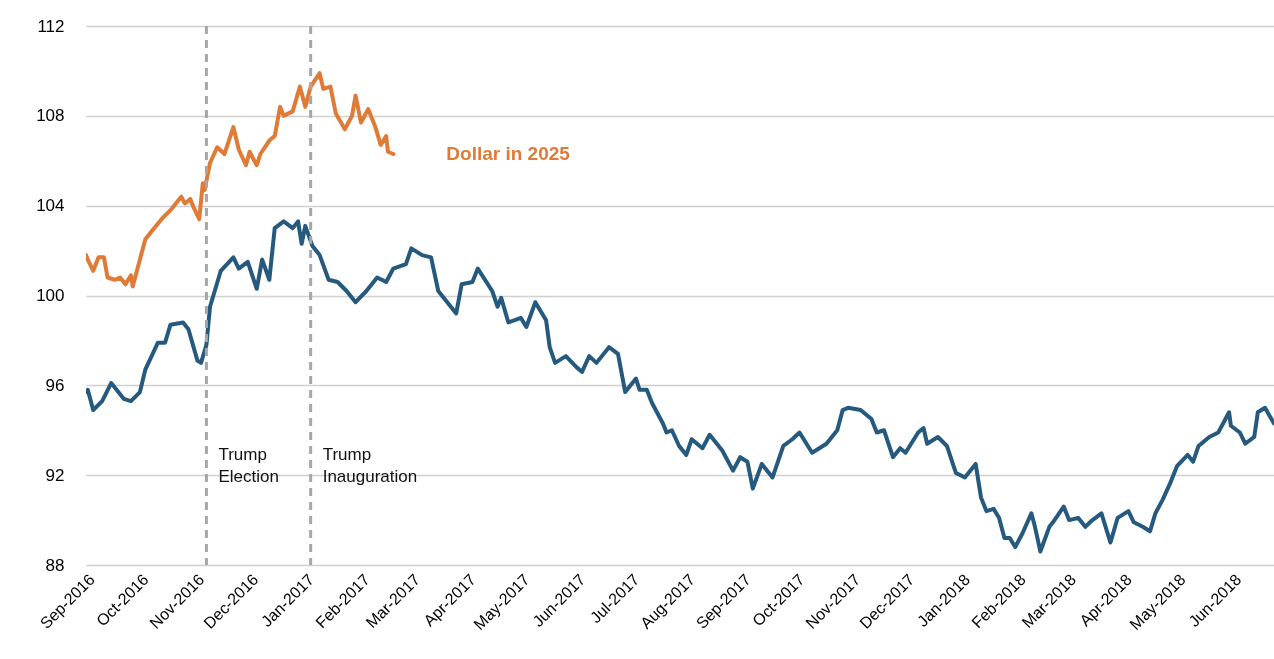 The height and width of the screenshot is (659, 1274). Describe the element at coordinates (55, 475) in the screenshot. I see `y-tick-label: 92` at that location.